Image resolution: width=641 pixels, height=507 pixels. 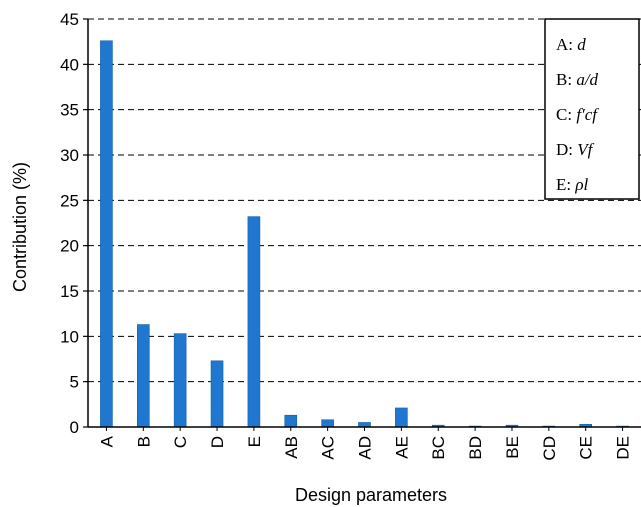 I want to click on x-axis-title: Design parameters, so click(x=371, y=495).